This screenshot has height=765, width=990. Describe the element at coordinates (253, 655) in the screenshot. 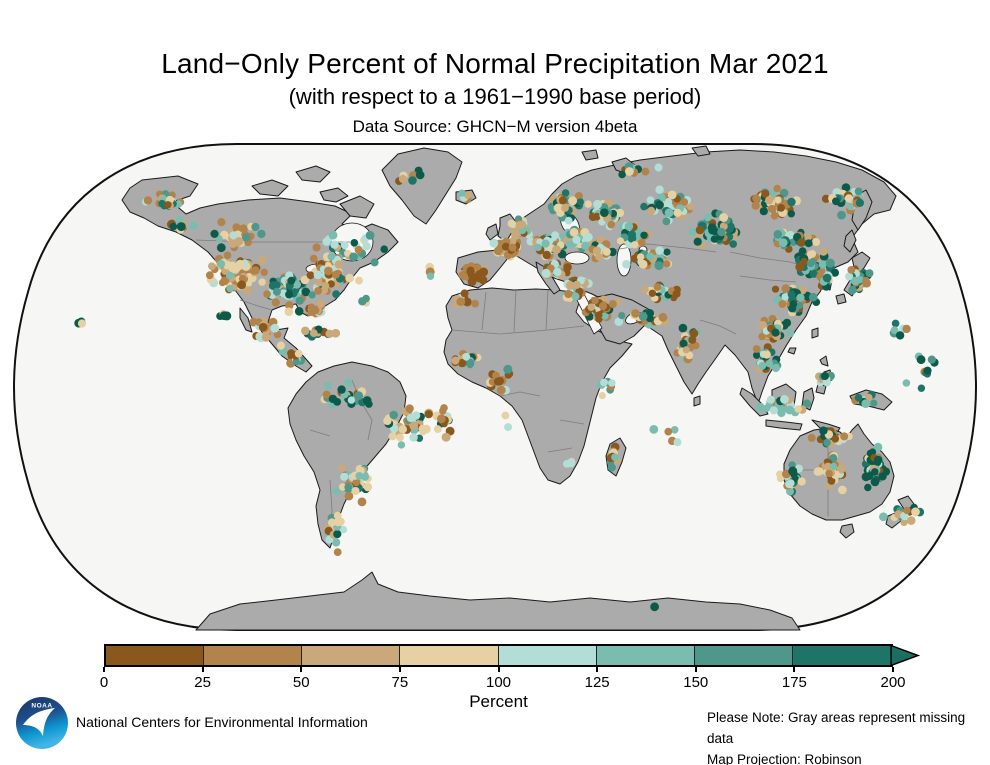

I see `legend-segment` at that location.